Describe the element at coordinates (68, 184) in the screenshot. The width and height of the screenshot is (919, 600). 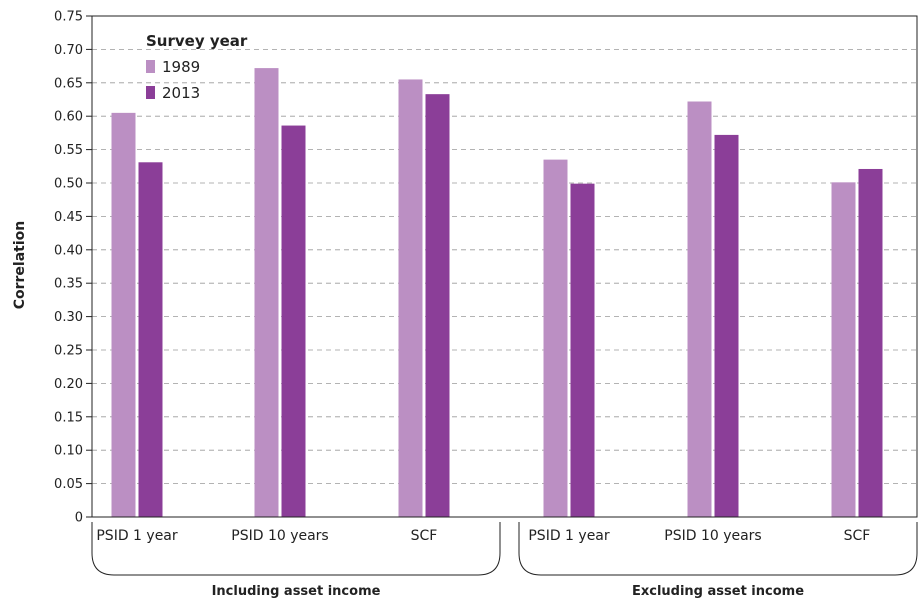
I see `y-tick-label: 0.50` at that location.